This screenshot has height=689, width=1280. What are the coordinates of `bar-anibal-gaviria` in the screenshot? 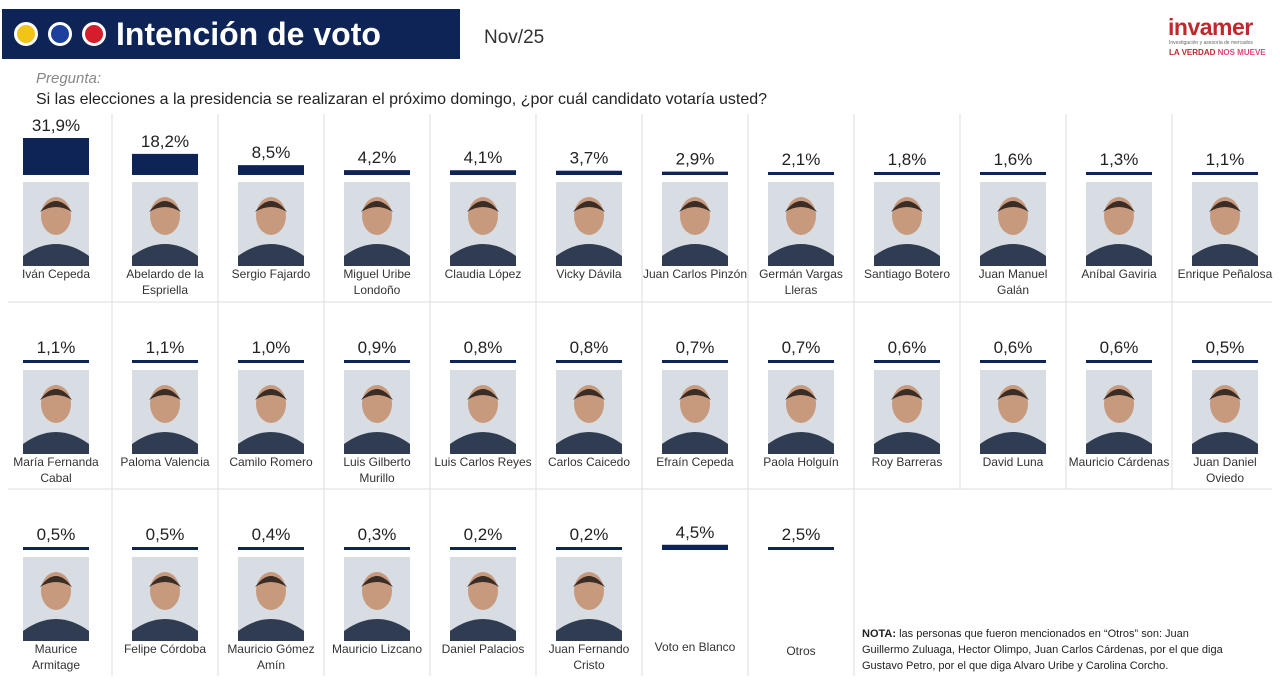 It's located at (1119, 173).